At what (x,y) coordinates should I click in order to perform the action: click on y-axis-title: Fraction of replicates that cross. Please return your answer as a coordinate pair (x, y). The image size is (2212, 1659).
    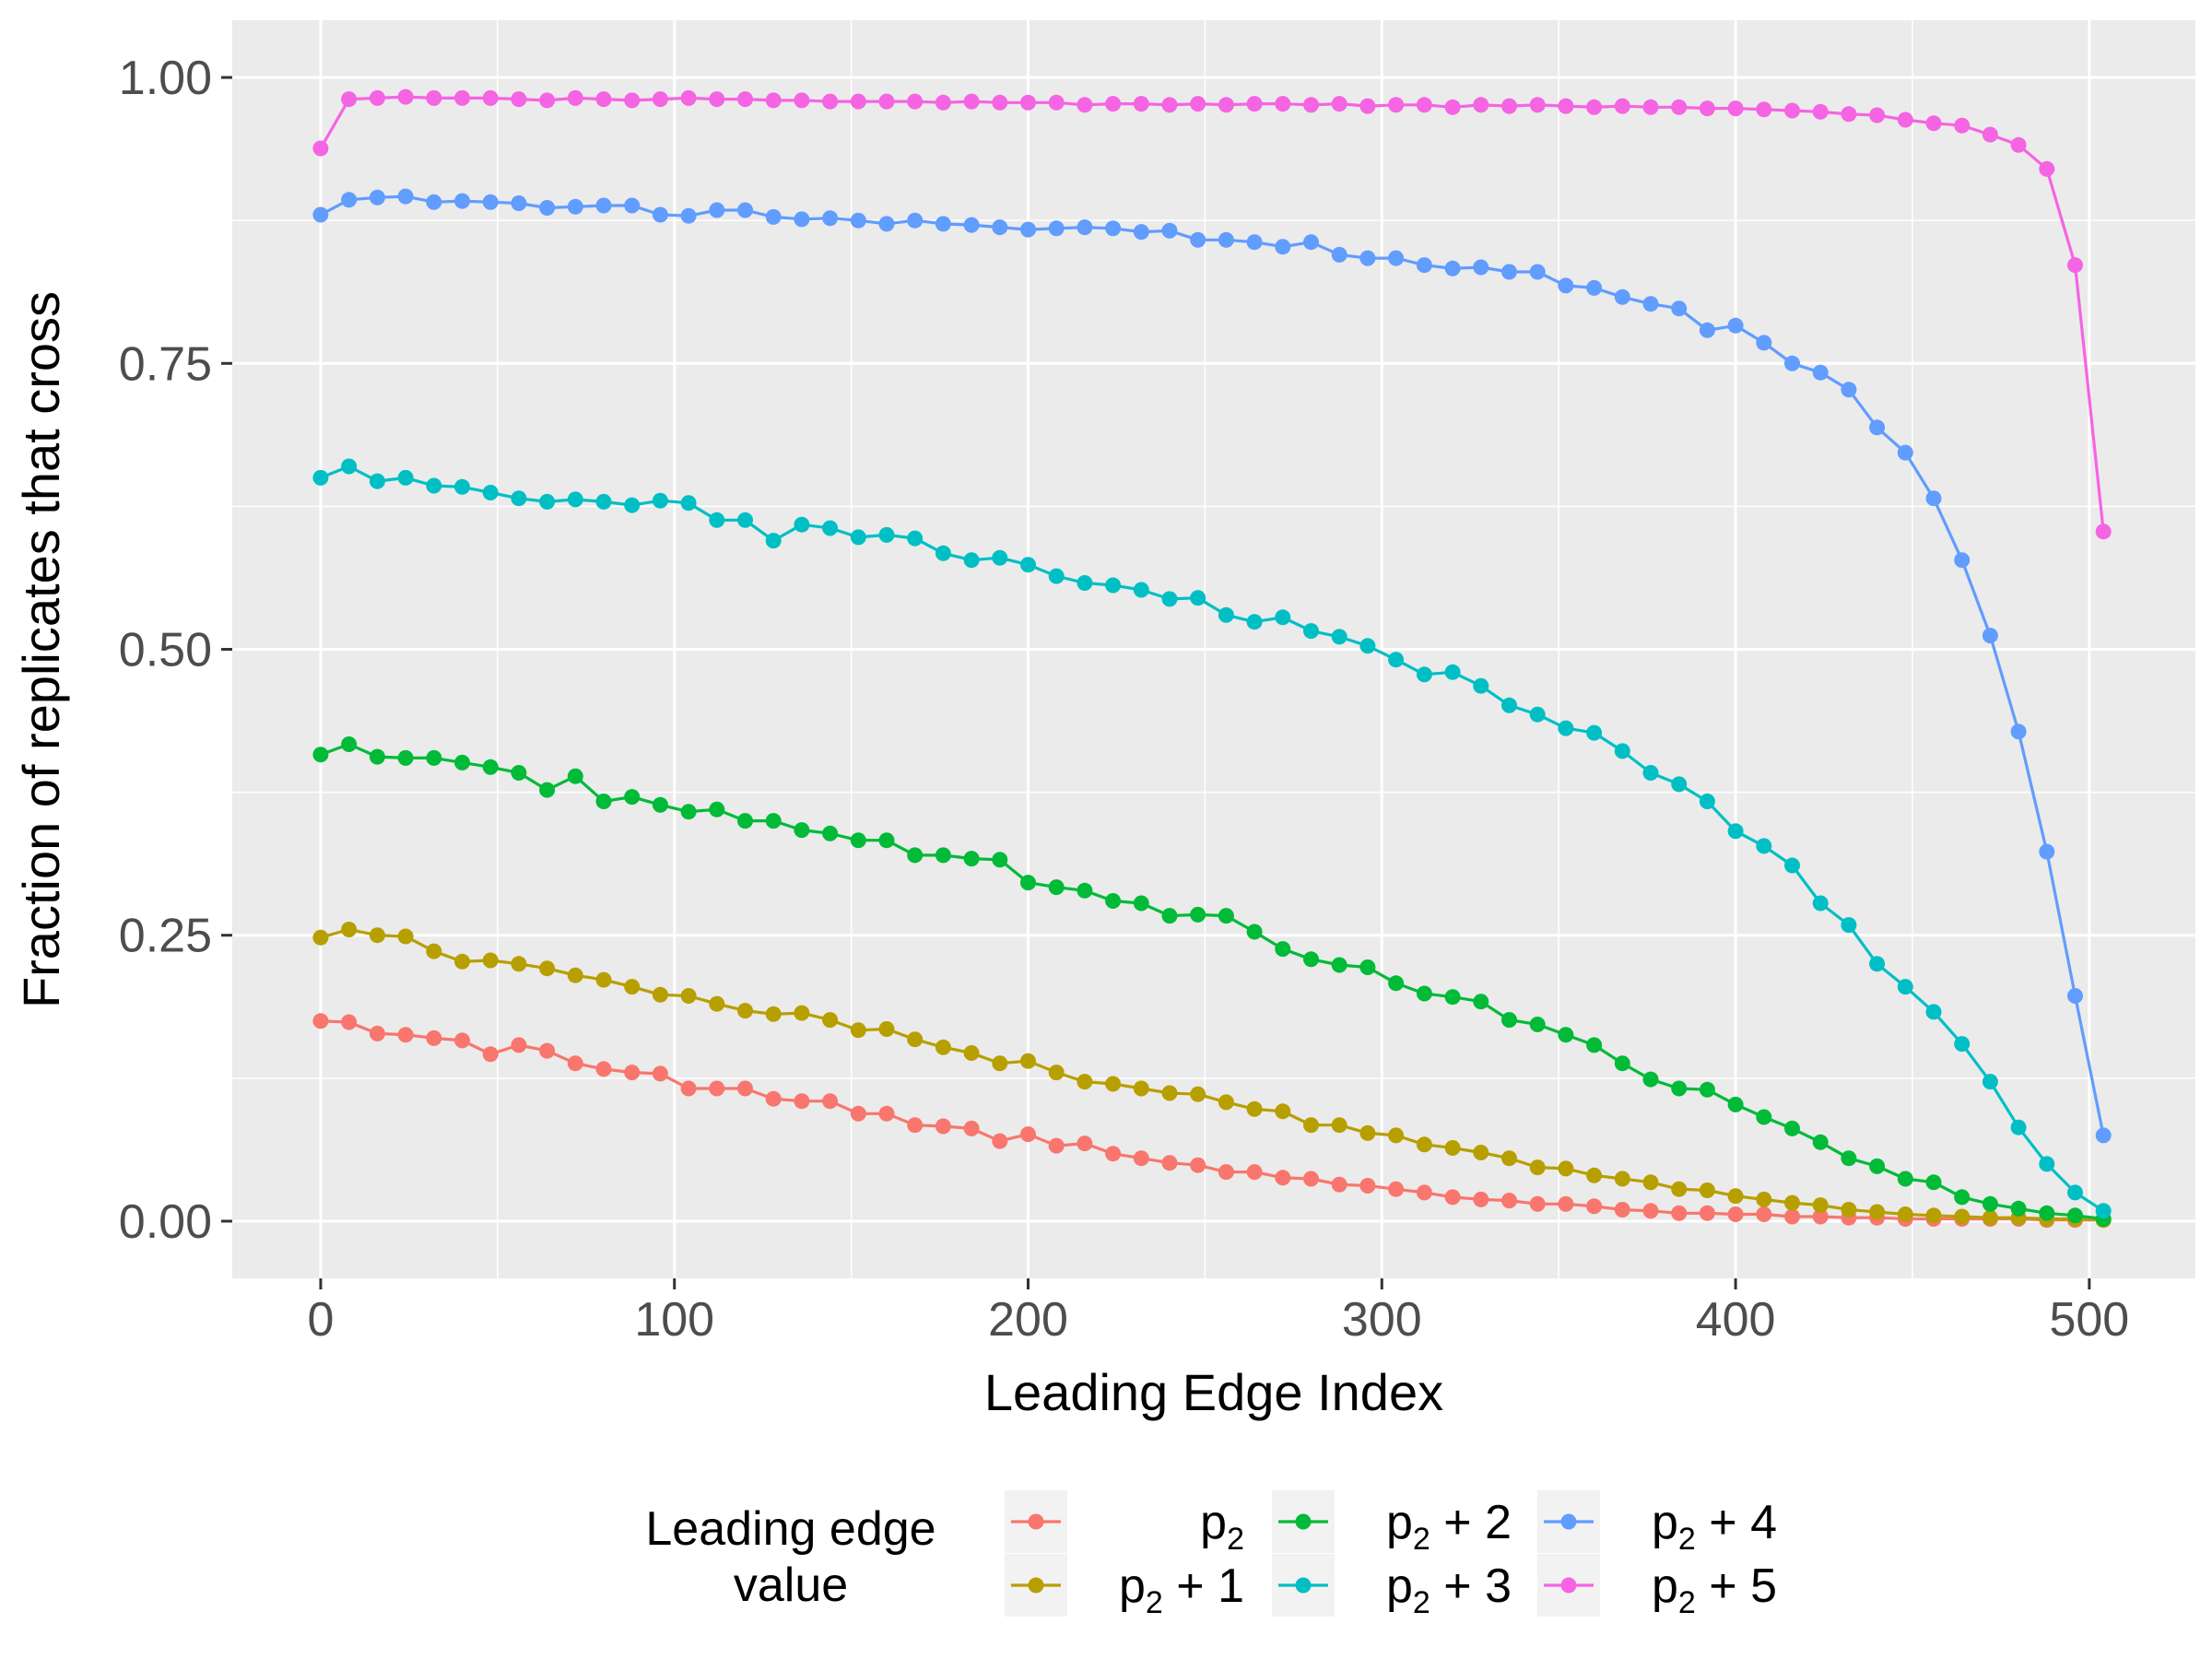
    Looking at the image, I should click on (41, 649).